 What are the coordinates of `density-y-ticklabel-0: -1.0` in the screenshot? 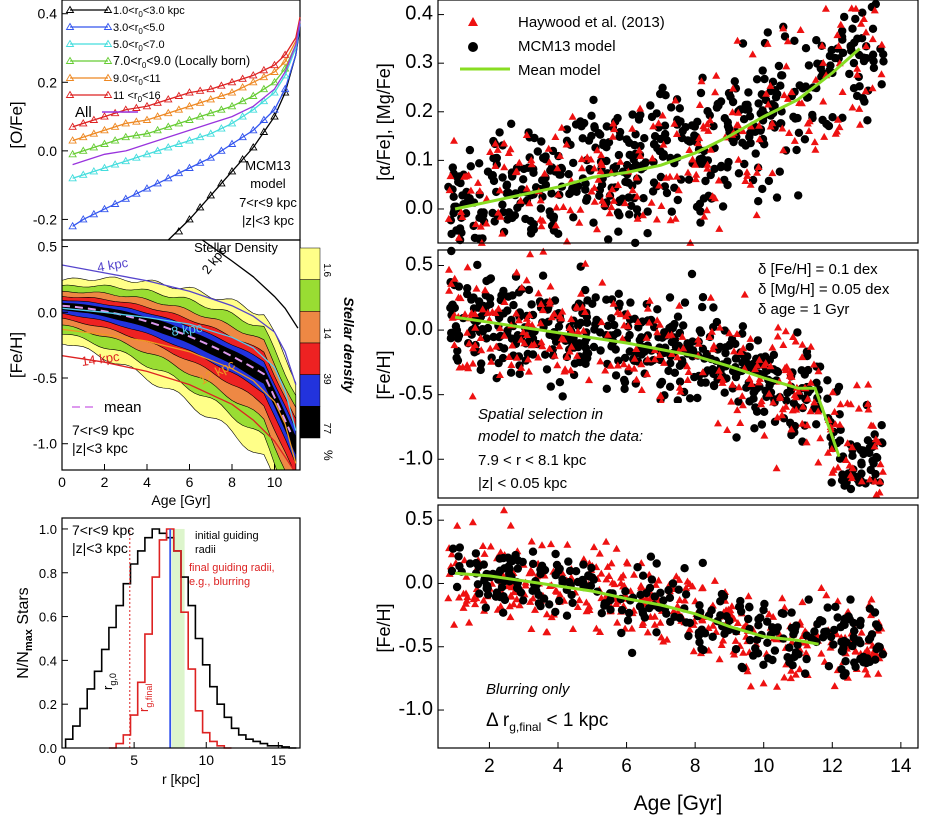 It's located at (45, 444).